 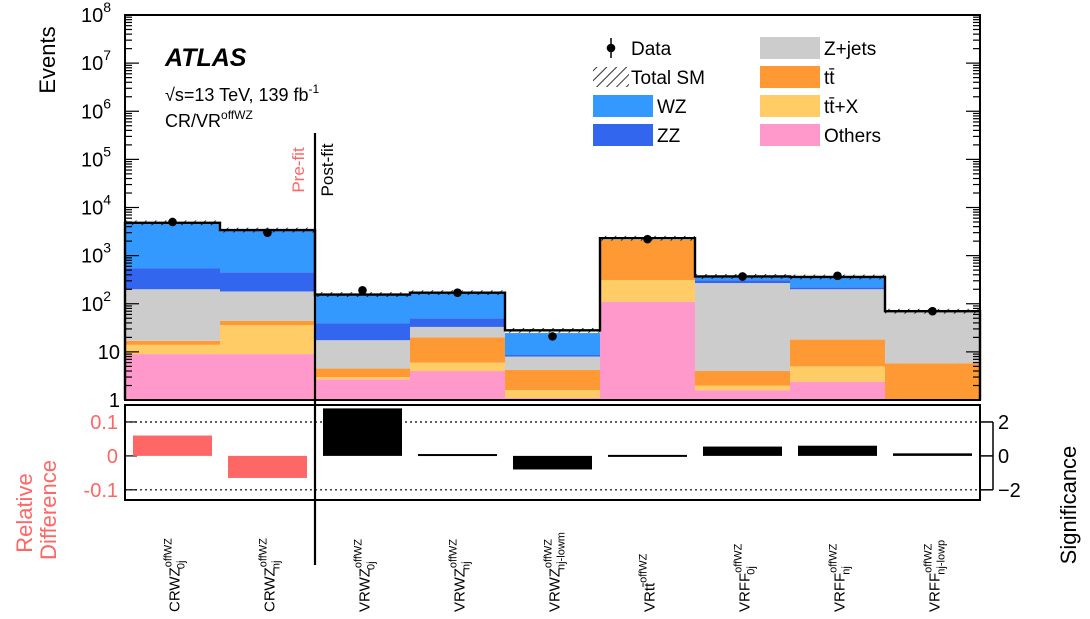 What do you see at coordinates (107, 200) in the screenshot?
I see `y-tick-exponent: 4` at bounding box center [107, 200].